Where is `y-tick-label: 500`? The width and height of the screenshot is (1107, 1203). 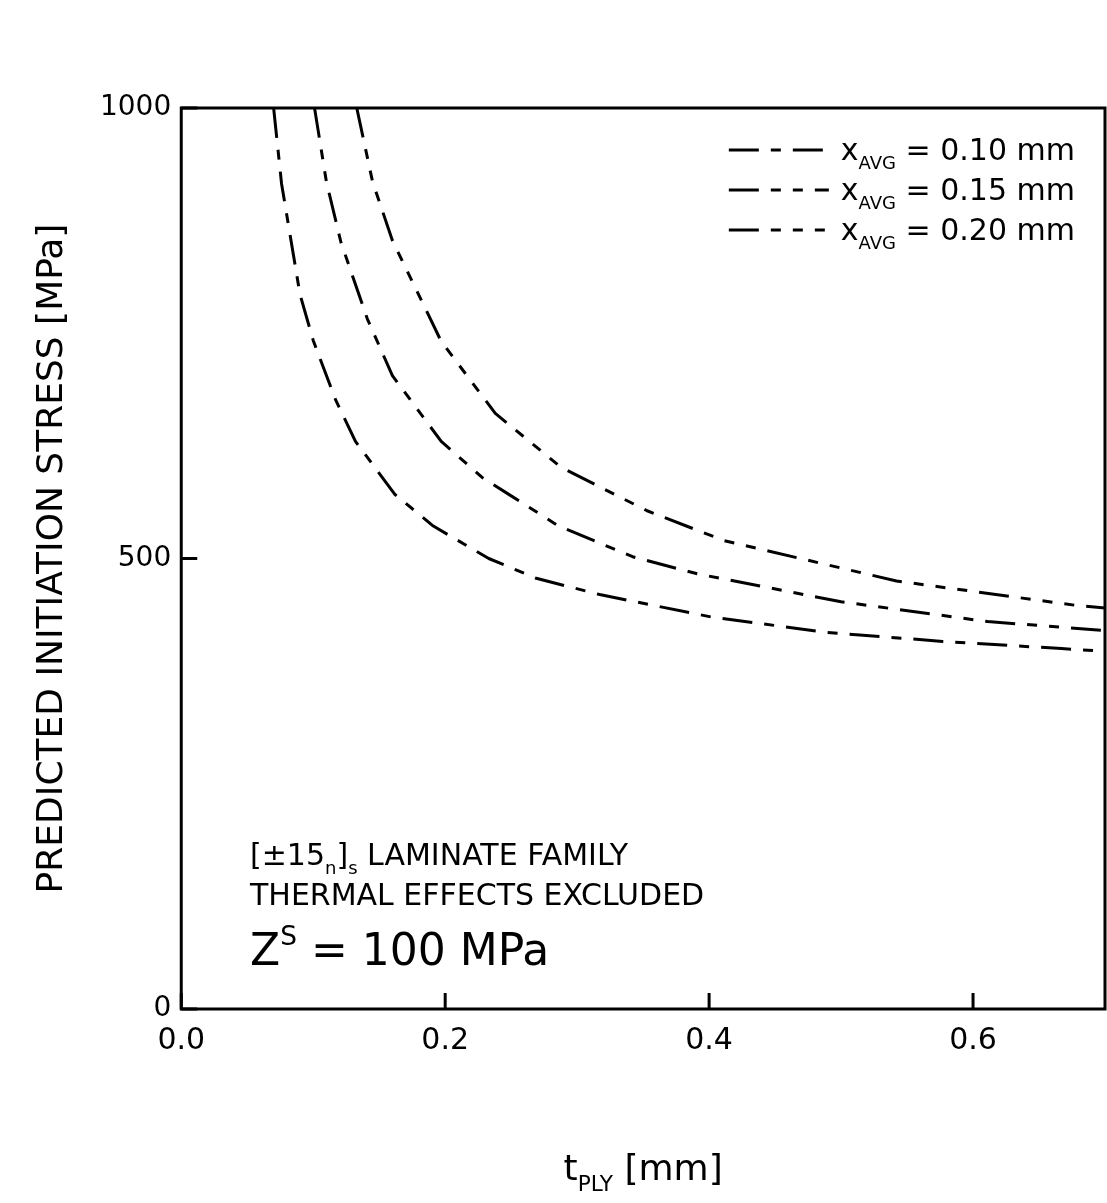
y-tick-label: 500 is located at coordinates (144, 556).